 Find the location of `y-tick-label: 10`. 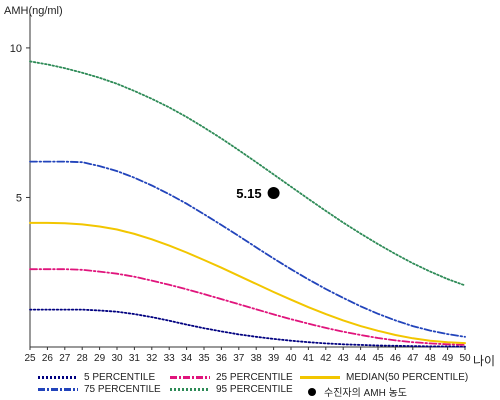

y-tick-label: 10 is located at coordinates (16, 49).